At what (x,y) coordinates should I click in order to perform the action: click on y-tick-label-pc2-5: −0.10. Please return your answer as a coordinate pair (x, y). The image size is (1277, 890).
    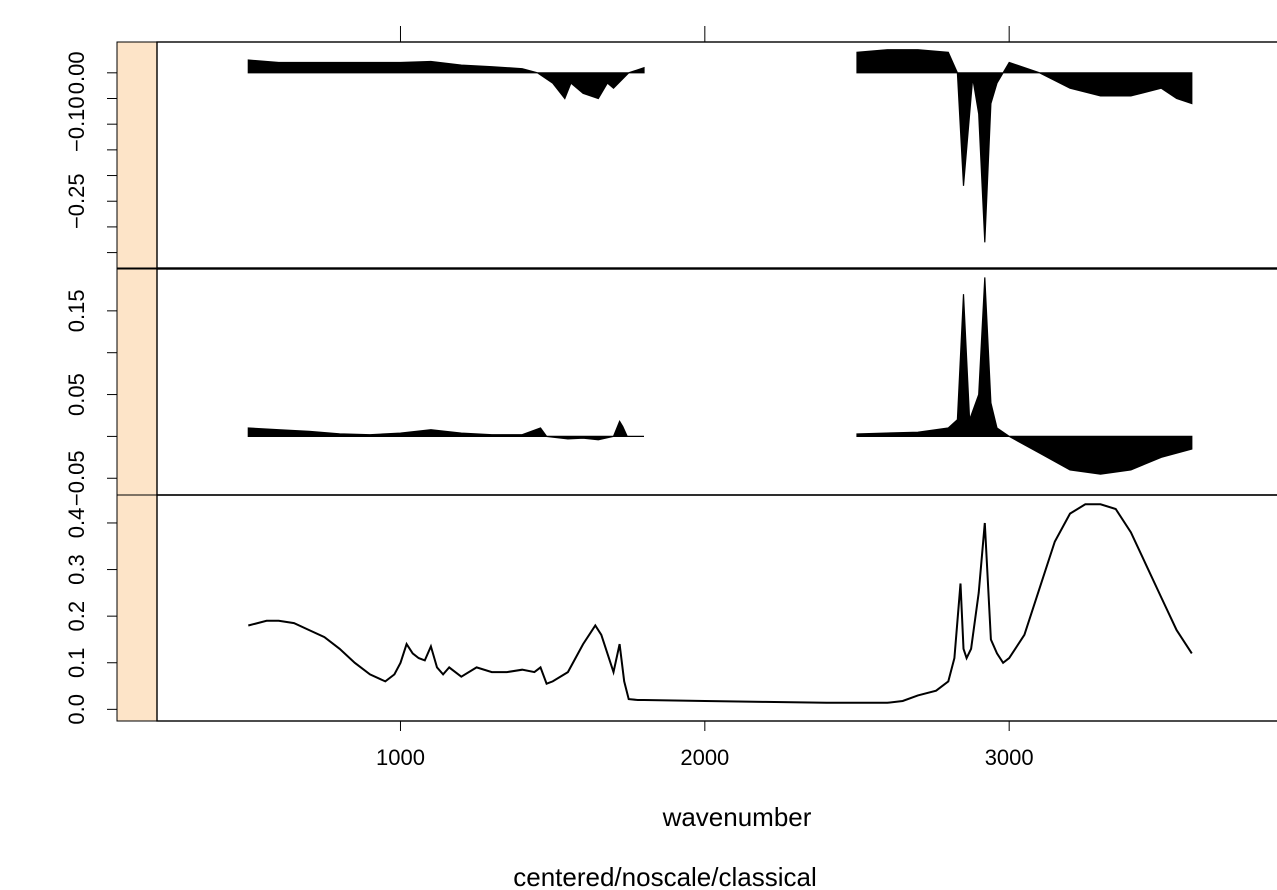
    Looking at the image, I should click on (76, 124).